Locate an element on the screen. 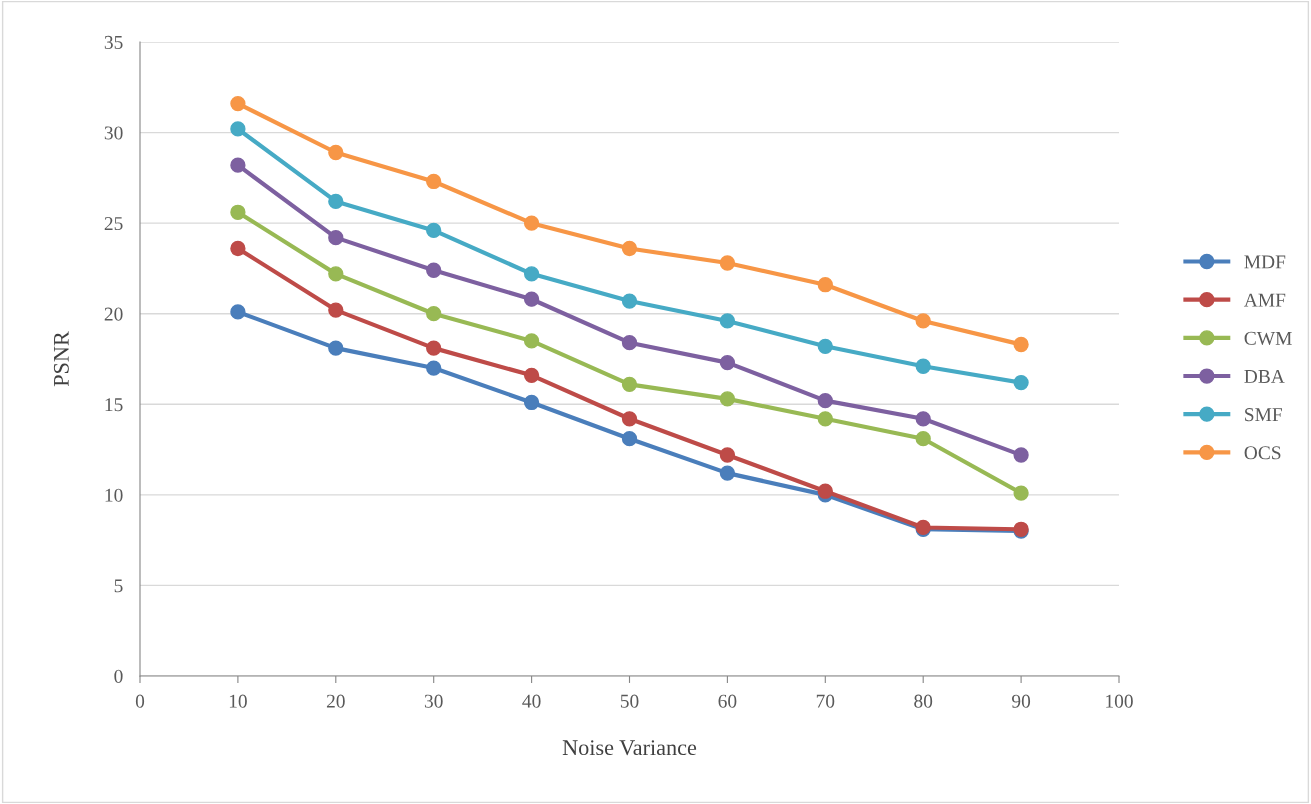 The image size is (1311, 804). x-tick-label: 40 is located at coordinates (531, 701).